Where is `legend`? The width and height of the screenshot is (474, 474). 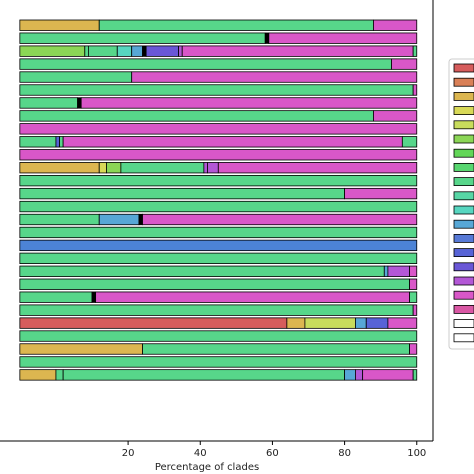
legend is located at coordinates (461, 204).